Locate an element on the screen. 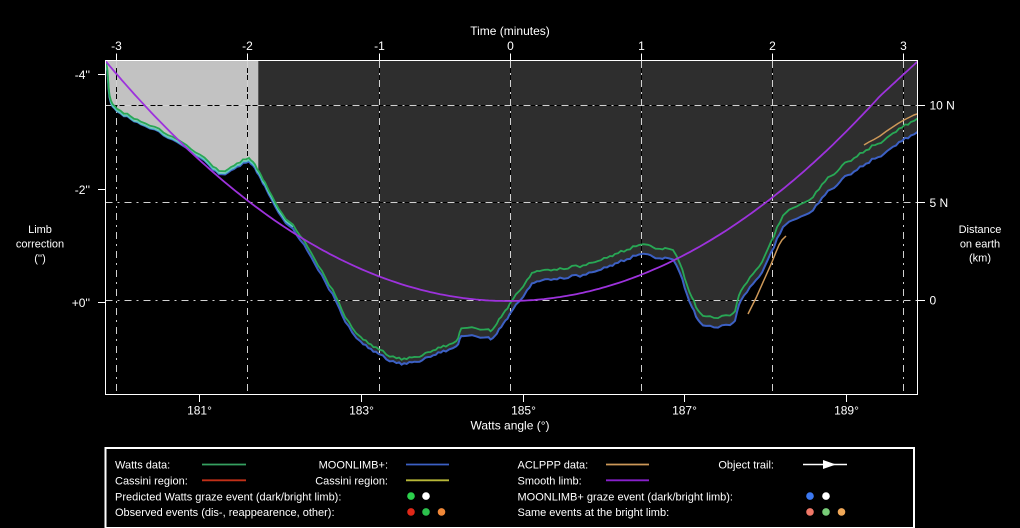 The width and height of the screenshot is (1020, 528). svg-text: Smooth limb: is located at coordinates (550, 482).